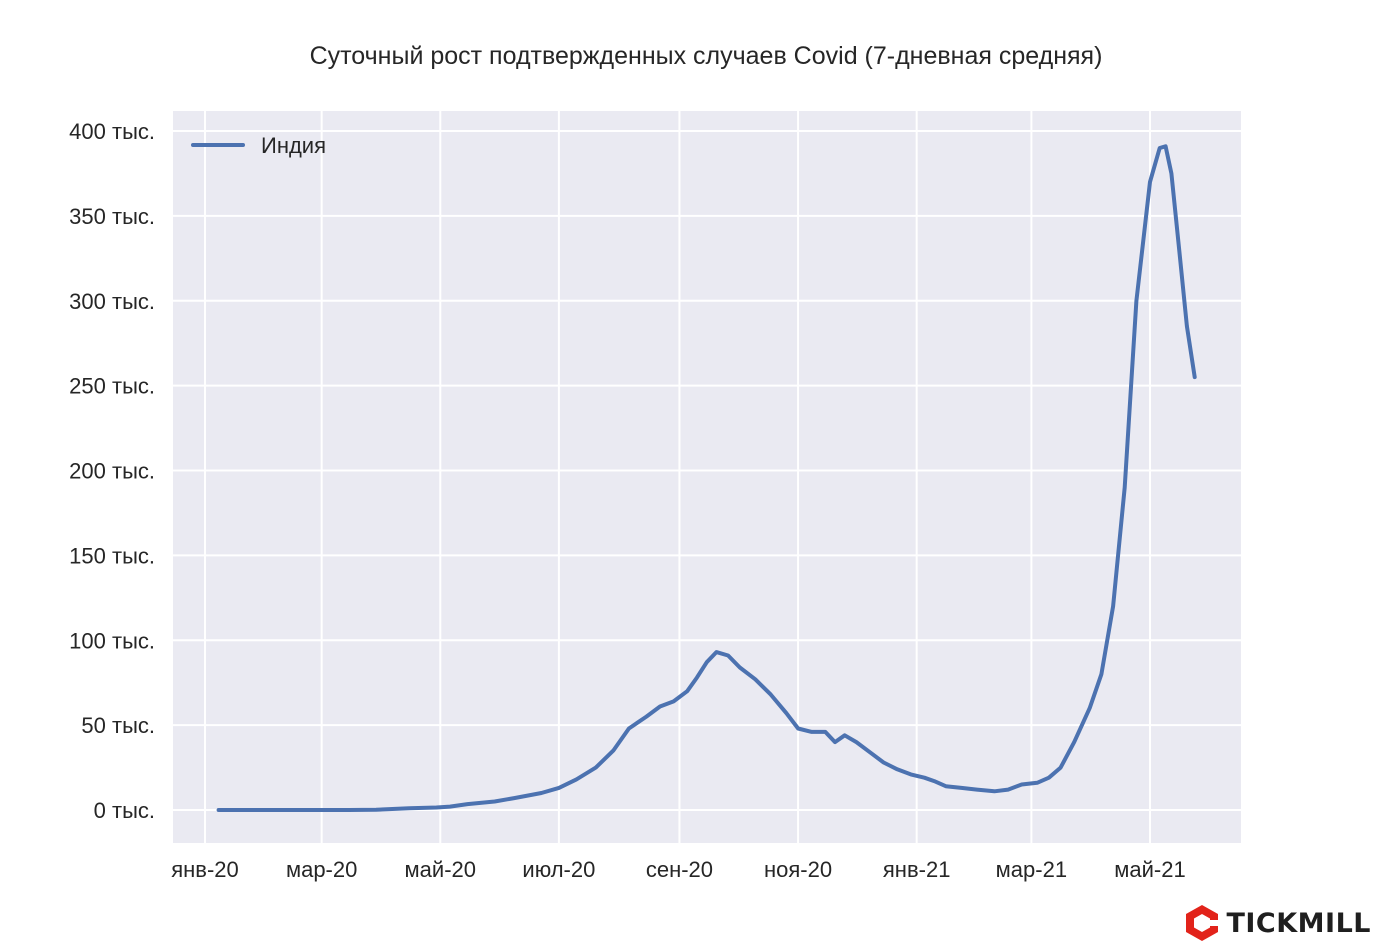 Image resolution: width=1379 pixels, height=948 pixels. I want to click on x-tick-label: май-21, so click(1149, 869).